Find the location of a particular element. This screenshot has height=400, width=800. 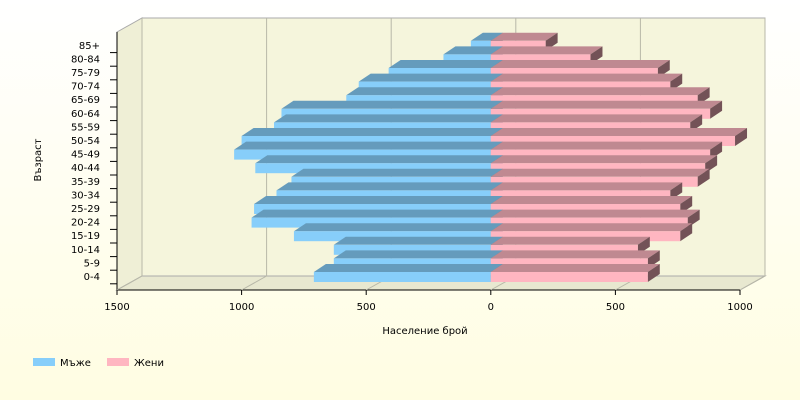

y-tick-label: 40-44 is located at coordinates (85, 168).